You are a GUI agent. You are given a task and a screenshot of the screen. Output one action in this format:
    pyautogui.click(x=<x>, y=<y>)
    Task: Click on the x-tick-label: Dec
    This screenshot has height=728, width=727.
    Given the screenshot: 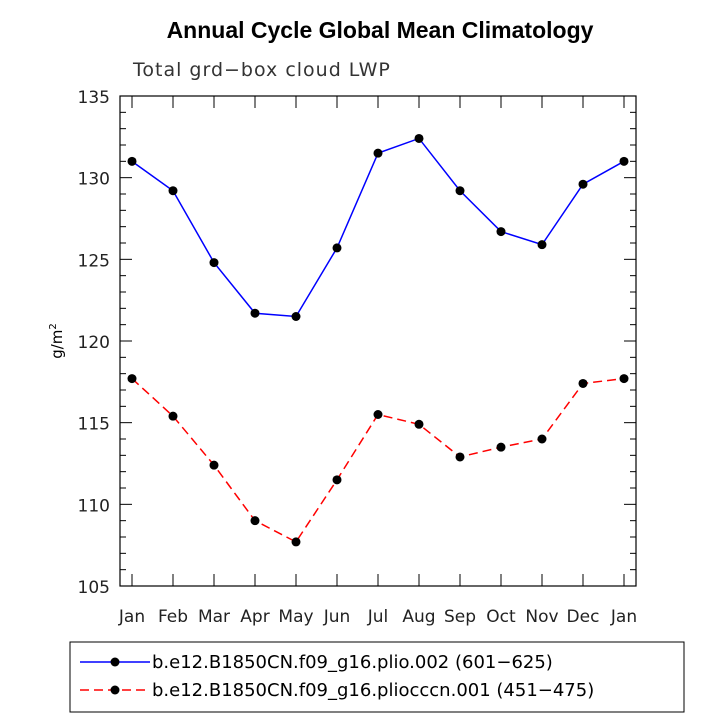 What is the action you would take?
    pyautogui.click(x=583, y=617)
    